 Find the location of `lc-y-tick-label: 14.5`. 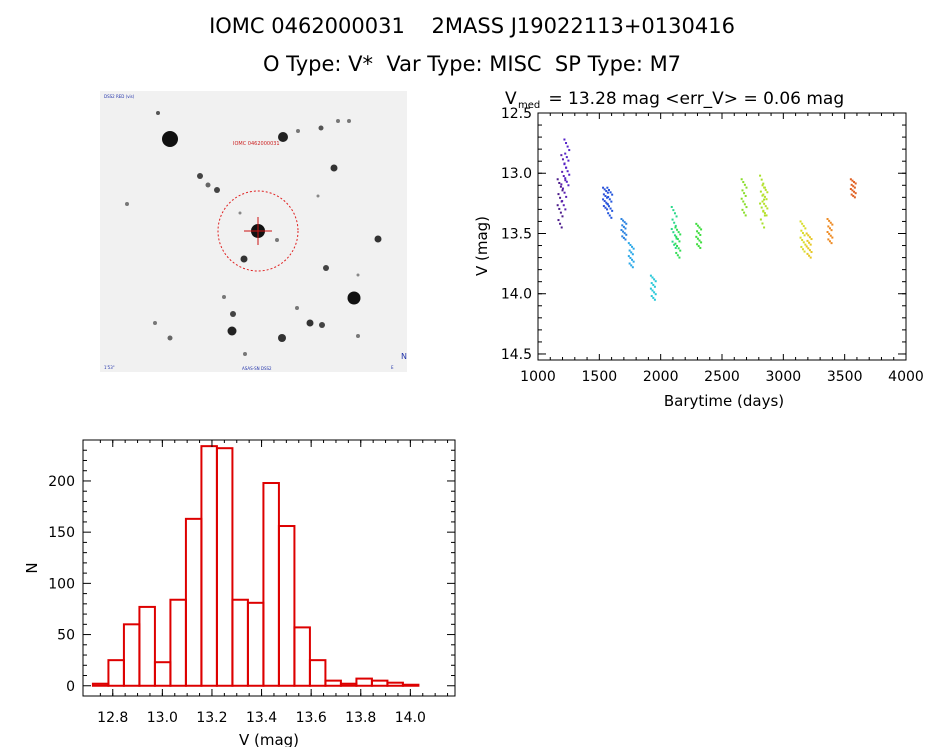

lc-y-tick-label: 14.5 is located at coordinates (516, 355).